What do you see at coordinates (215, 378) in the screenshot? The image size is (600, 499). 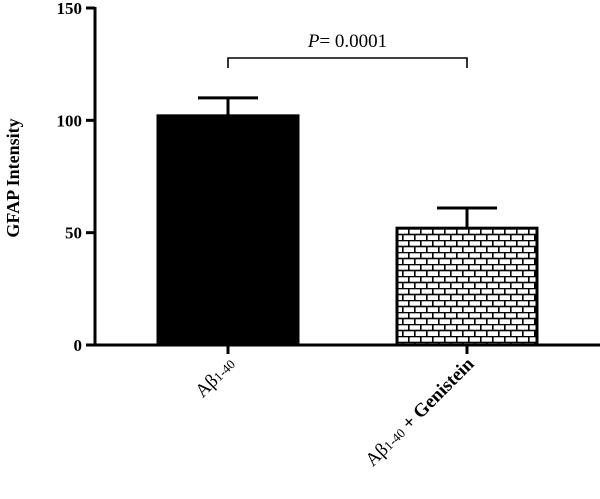 I see `x-tick-label: Aβ1-40` at bounding box center [215, 378].